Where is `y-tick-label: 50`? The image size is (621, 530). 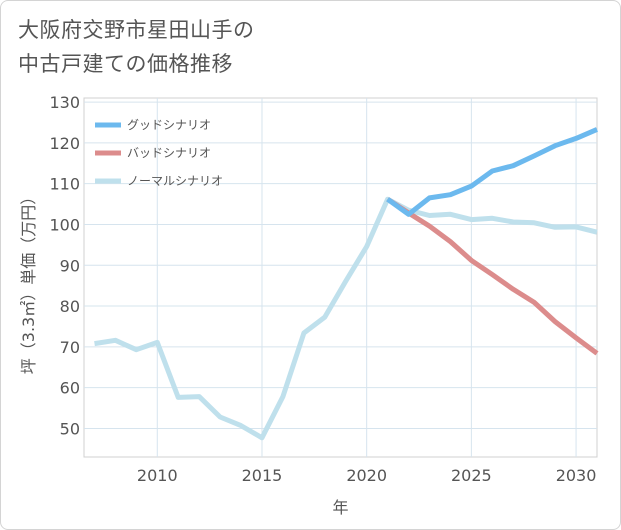 y-tick-label: 50 is located at coordinates (70, 428).